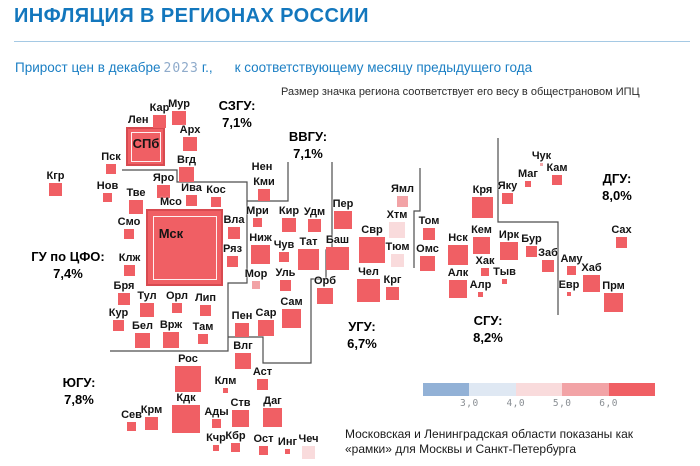  I want to click on subtitle-year-suffix: г.,, so click(207, 67).